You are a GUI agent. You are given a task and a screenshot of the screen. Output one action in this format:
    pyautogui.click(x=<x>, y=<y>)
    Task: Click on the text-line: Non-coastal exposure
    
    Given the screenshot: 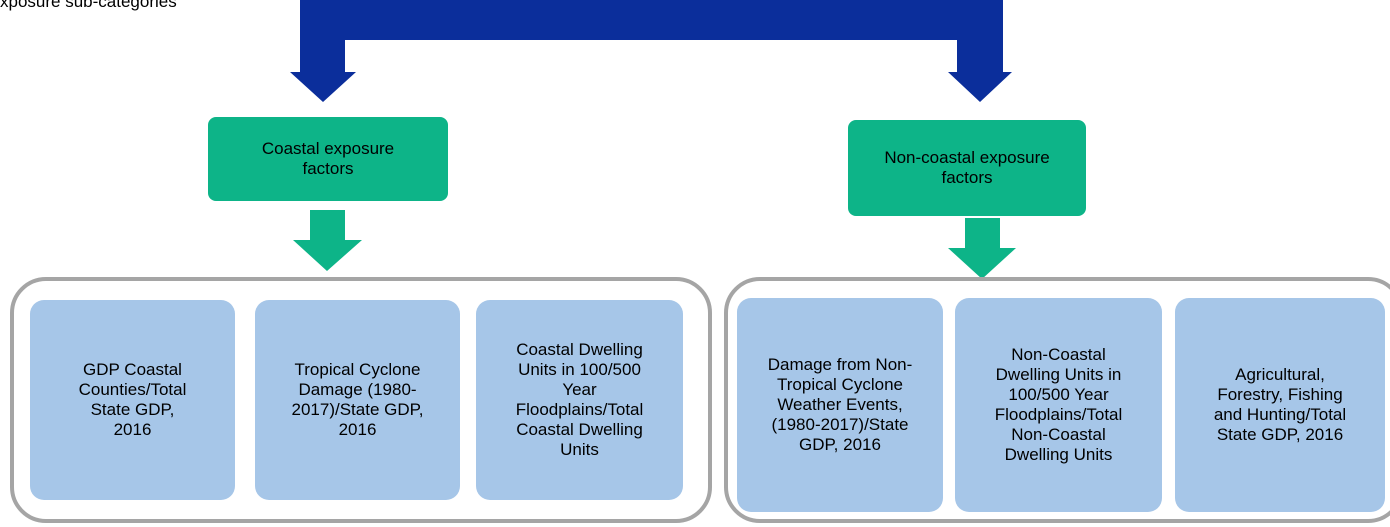 What is the action you would take?
    pyautogui.click(x=967, y=157)
    